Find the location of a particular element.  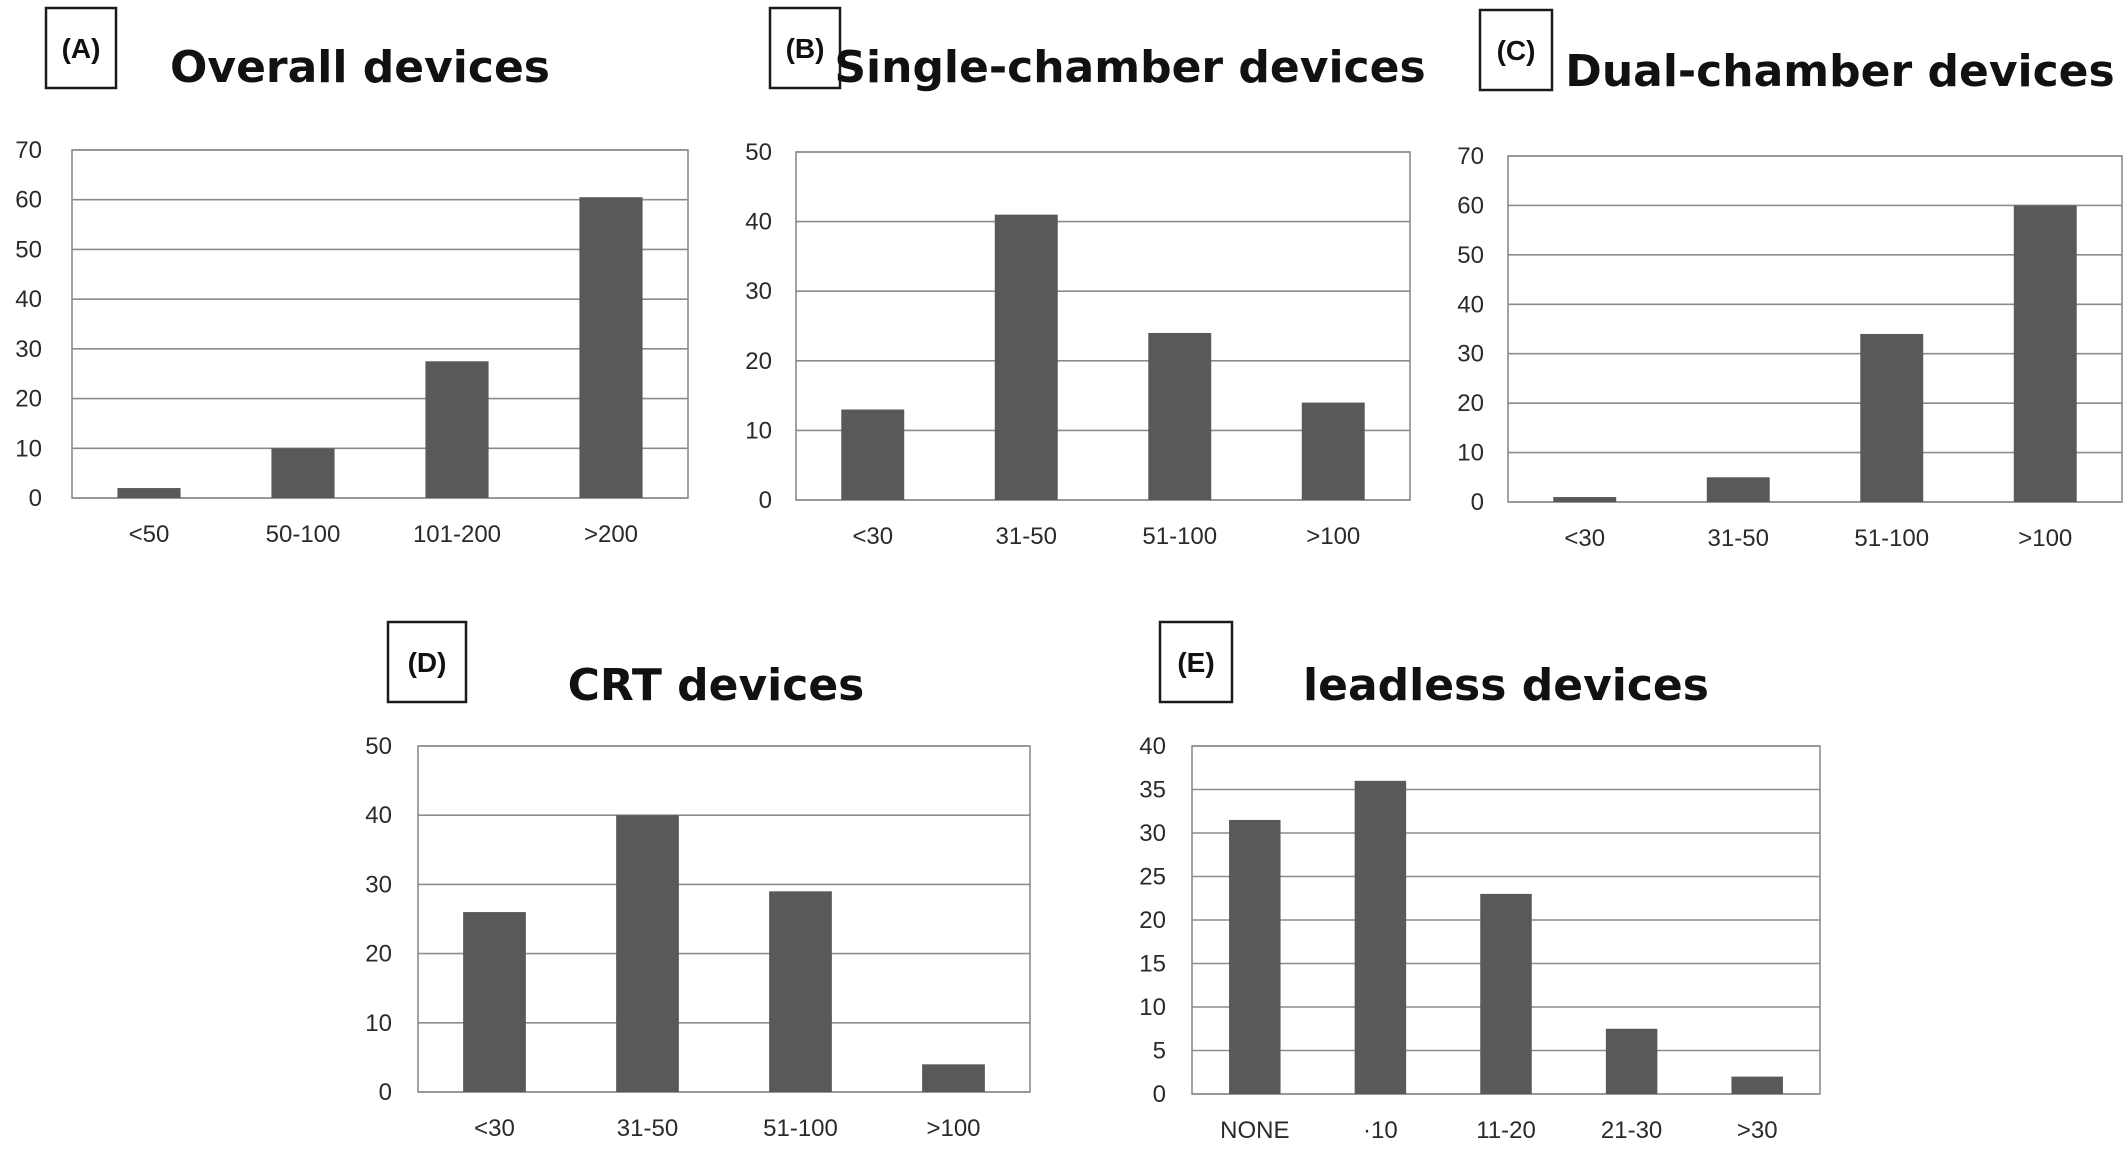

panel-e-x-tick-label: >30 is located at coordinates (1757, 1130).